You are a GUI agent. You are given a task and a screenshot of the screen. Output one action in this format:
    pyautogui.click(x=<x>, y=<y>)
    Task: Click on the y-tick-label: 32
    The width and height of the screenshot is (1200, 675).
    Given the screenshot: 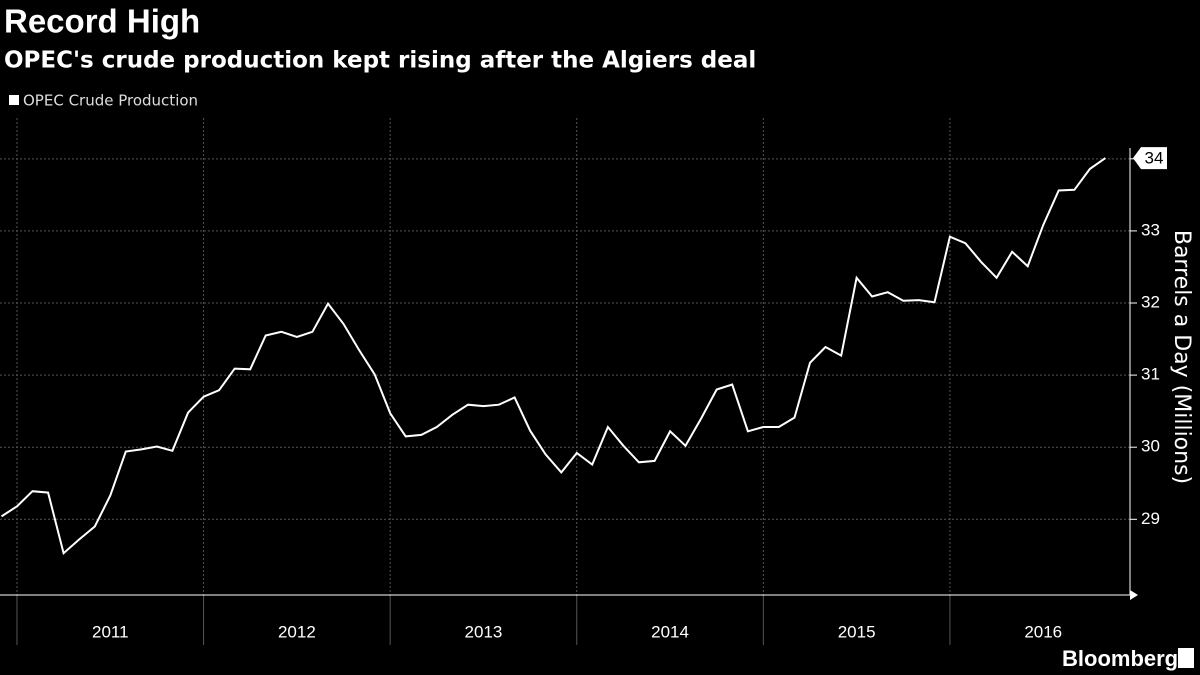 What is the action you would take?
    pyautogui.click(x=1150, y=301)
    